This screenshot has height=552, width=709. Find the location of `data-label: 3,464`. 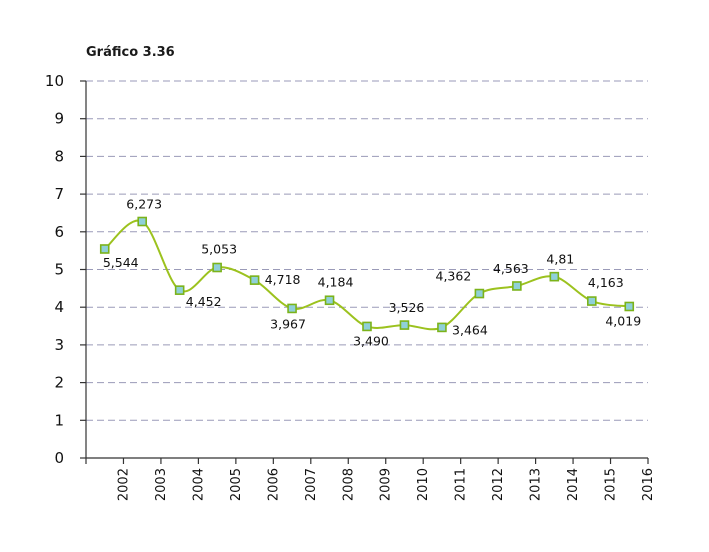

data-label: 3,464 is located at coordinates (470, 329).